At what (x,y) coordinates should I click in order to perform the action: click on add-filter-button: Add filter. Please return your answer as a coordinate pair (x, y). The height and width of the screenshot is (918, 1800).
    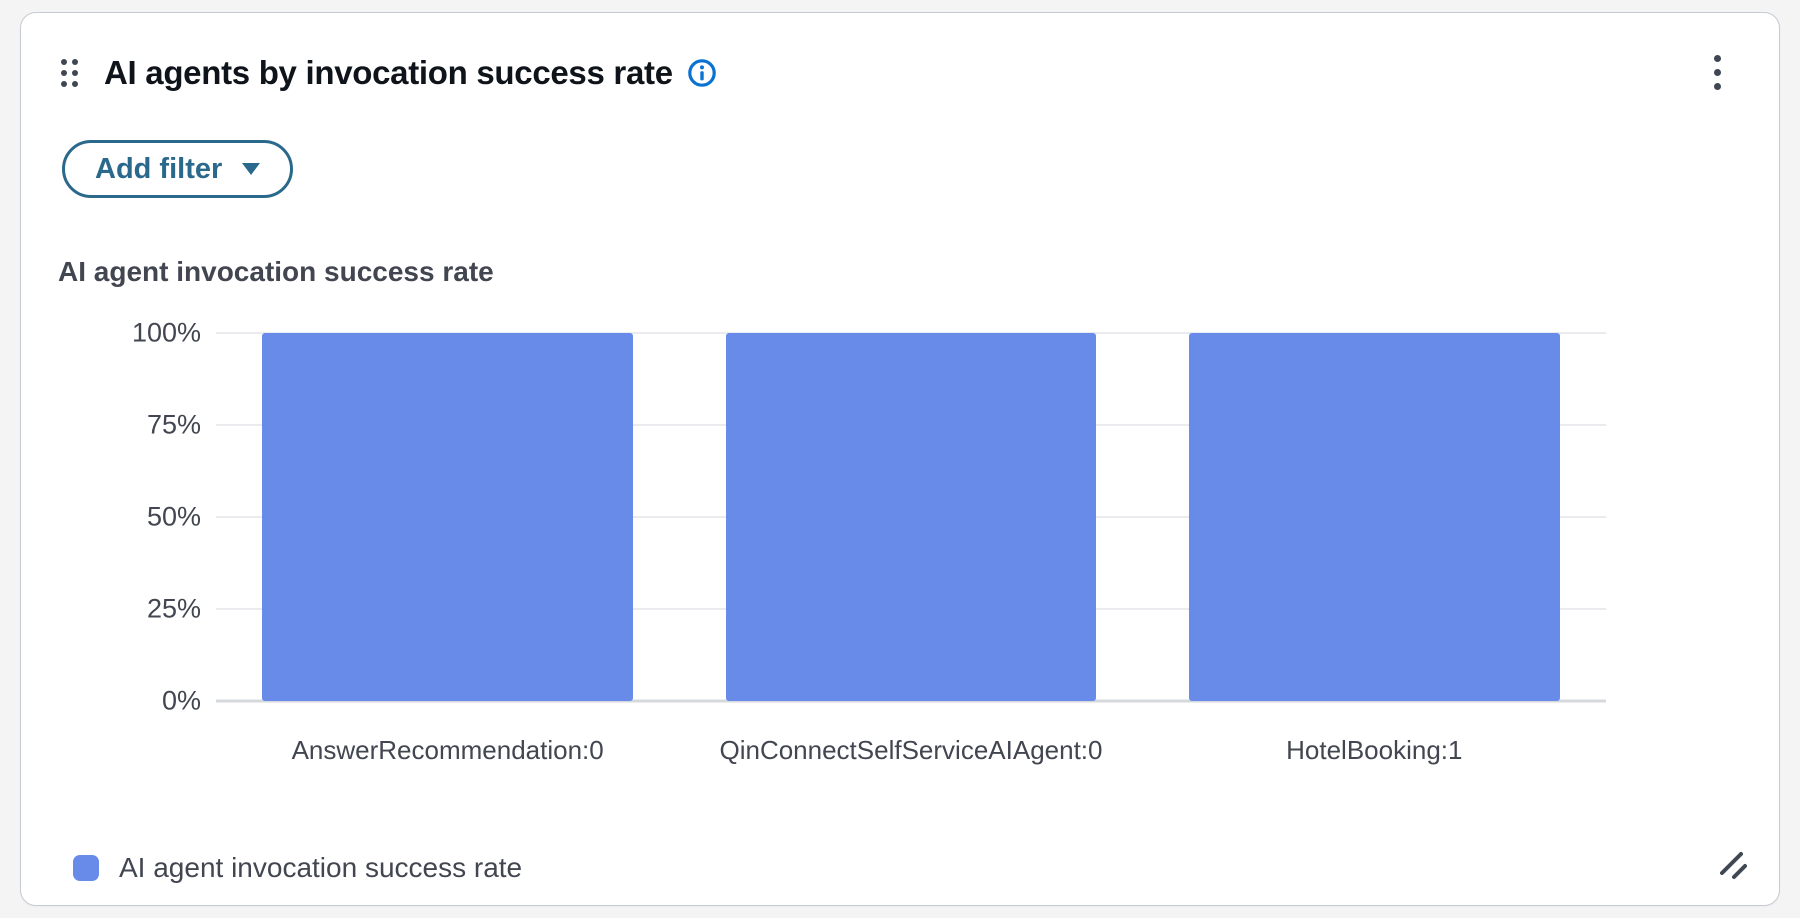
    Looking at the image, I should click on (178, 169).